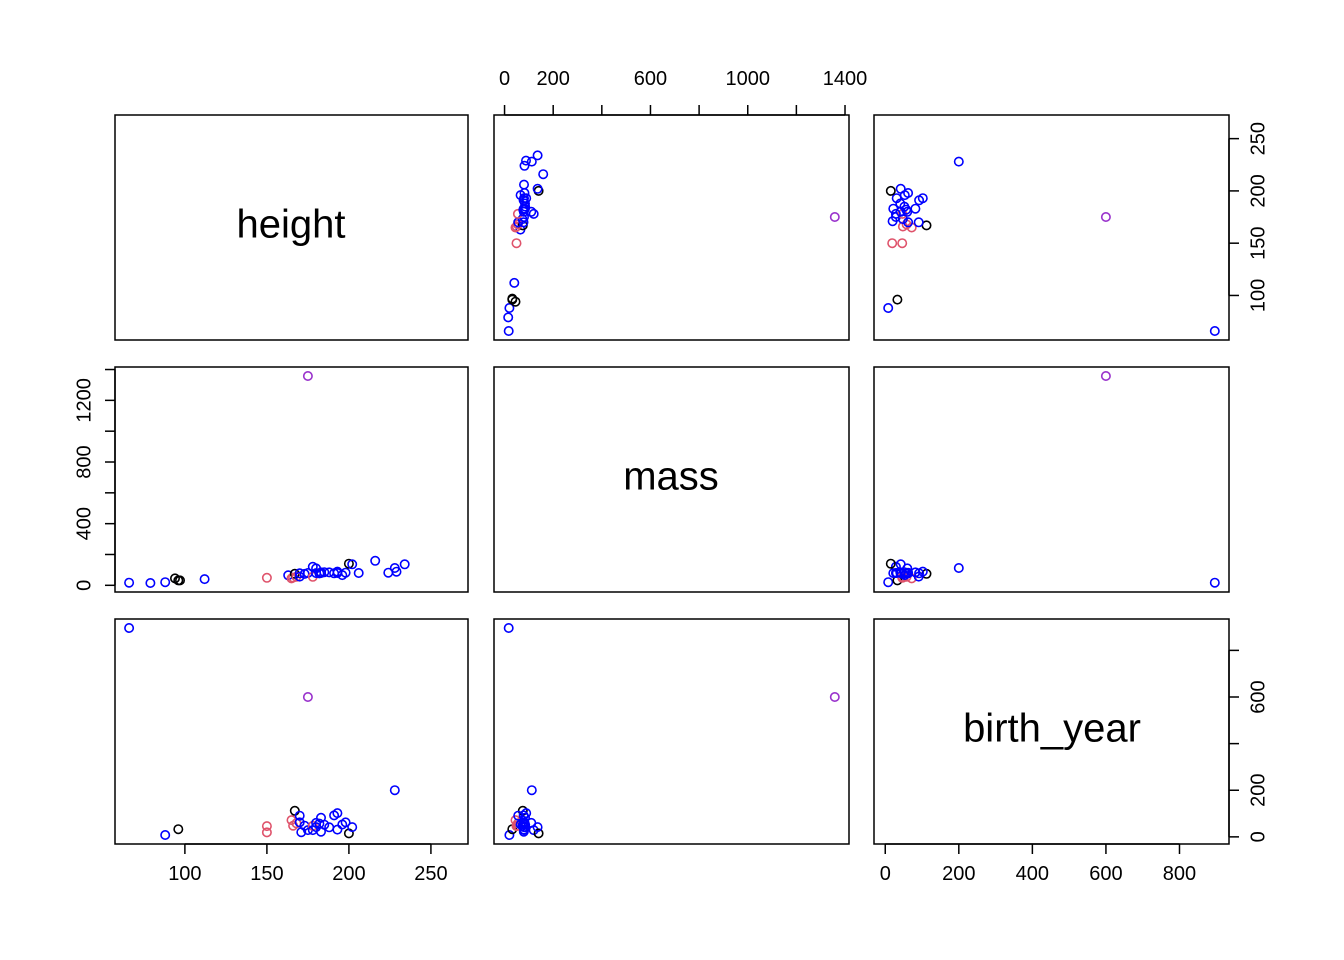 This screenshot has width=1344, height=960. I want to click on birth-year-right-tick-label: 0, so click(1258, 836).